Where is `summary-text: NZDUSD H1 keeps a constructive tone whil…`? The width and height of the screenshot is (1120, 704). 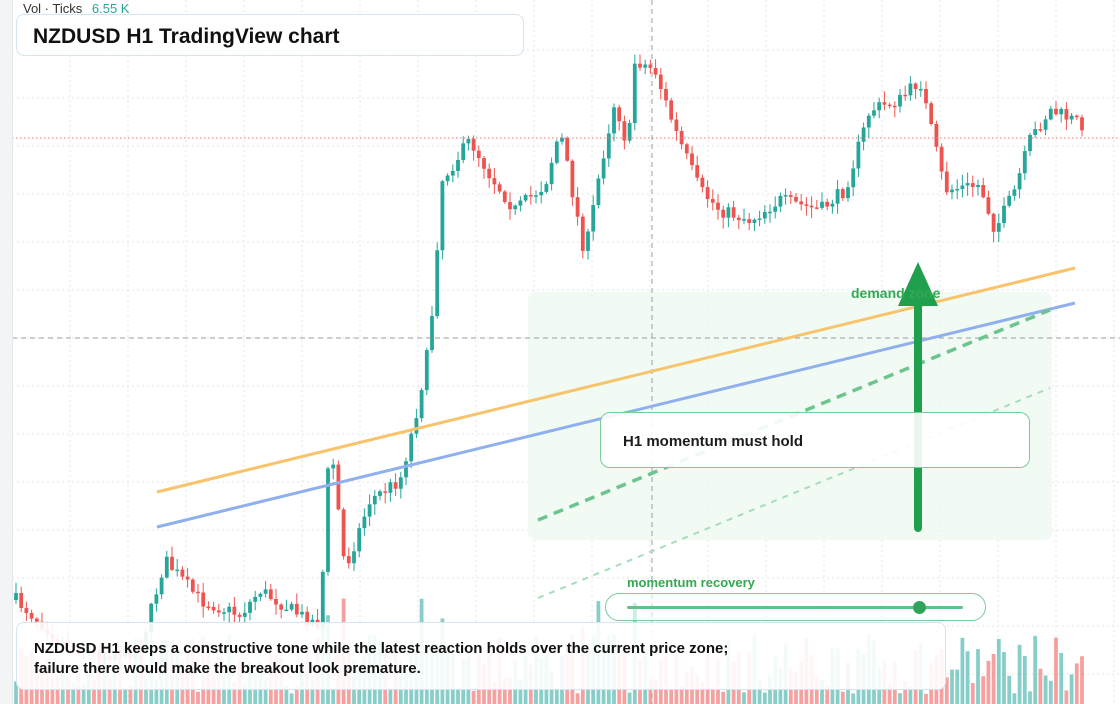
summary-text: NZDUSD H1 keeps a constructive tone whil… is located at coordinates (381, 658).